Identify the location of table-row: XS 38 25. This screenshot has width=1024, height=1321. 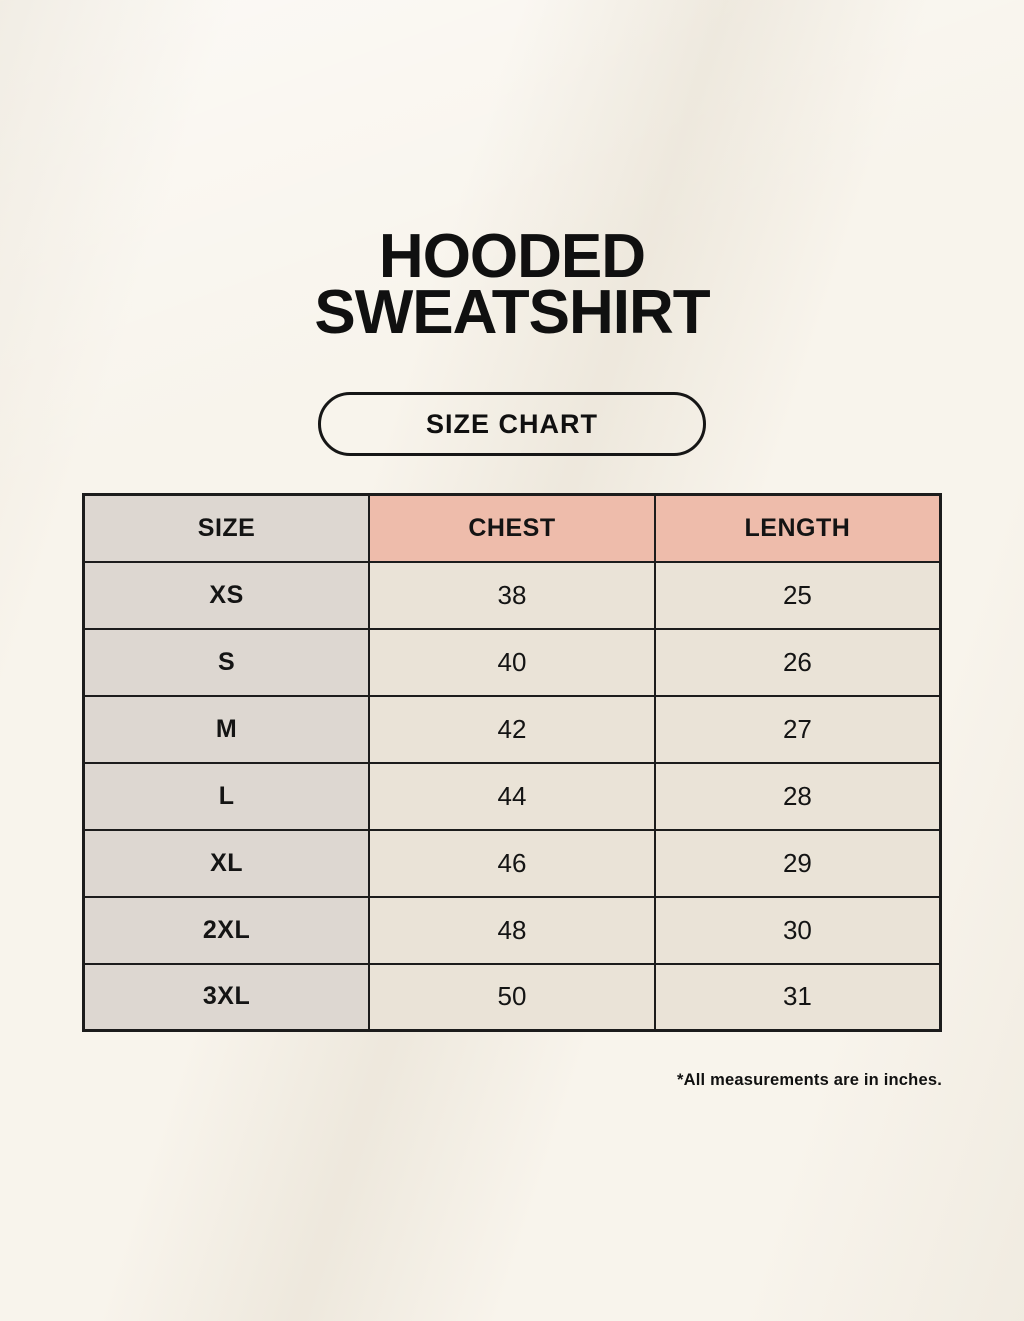
(512, 595).